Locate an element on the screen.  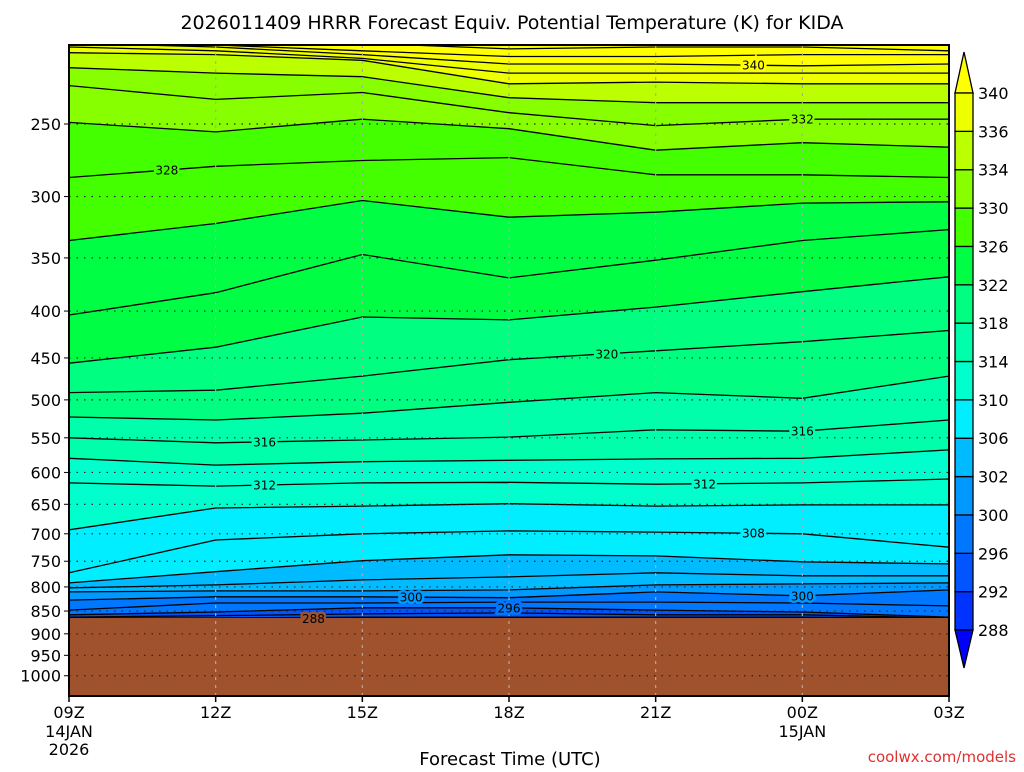
colorbar-label: 334 is located at coordinates (993, 170).